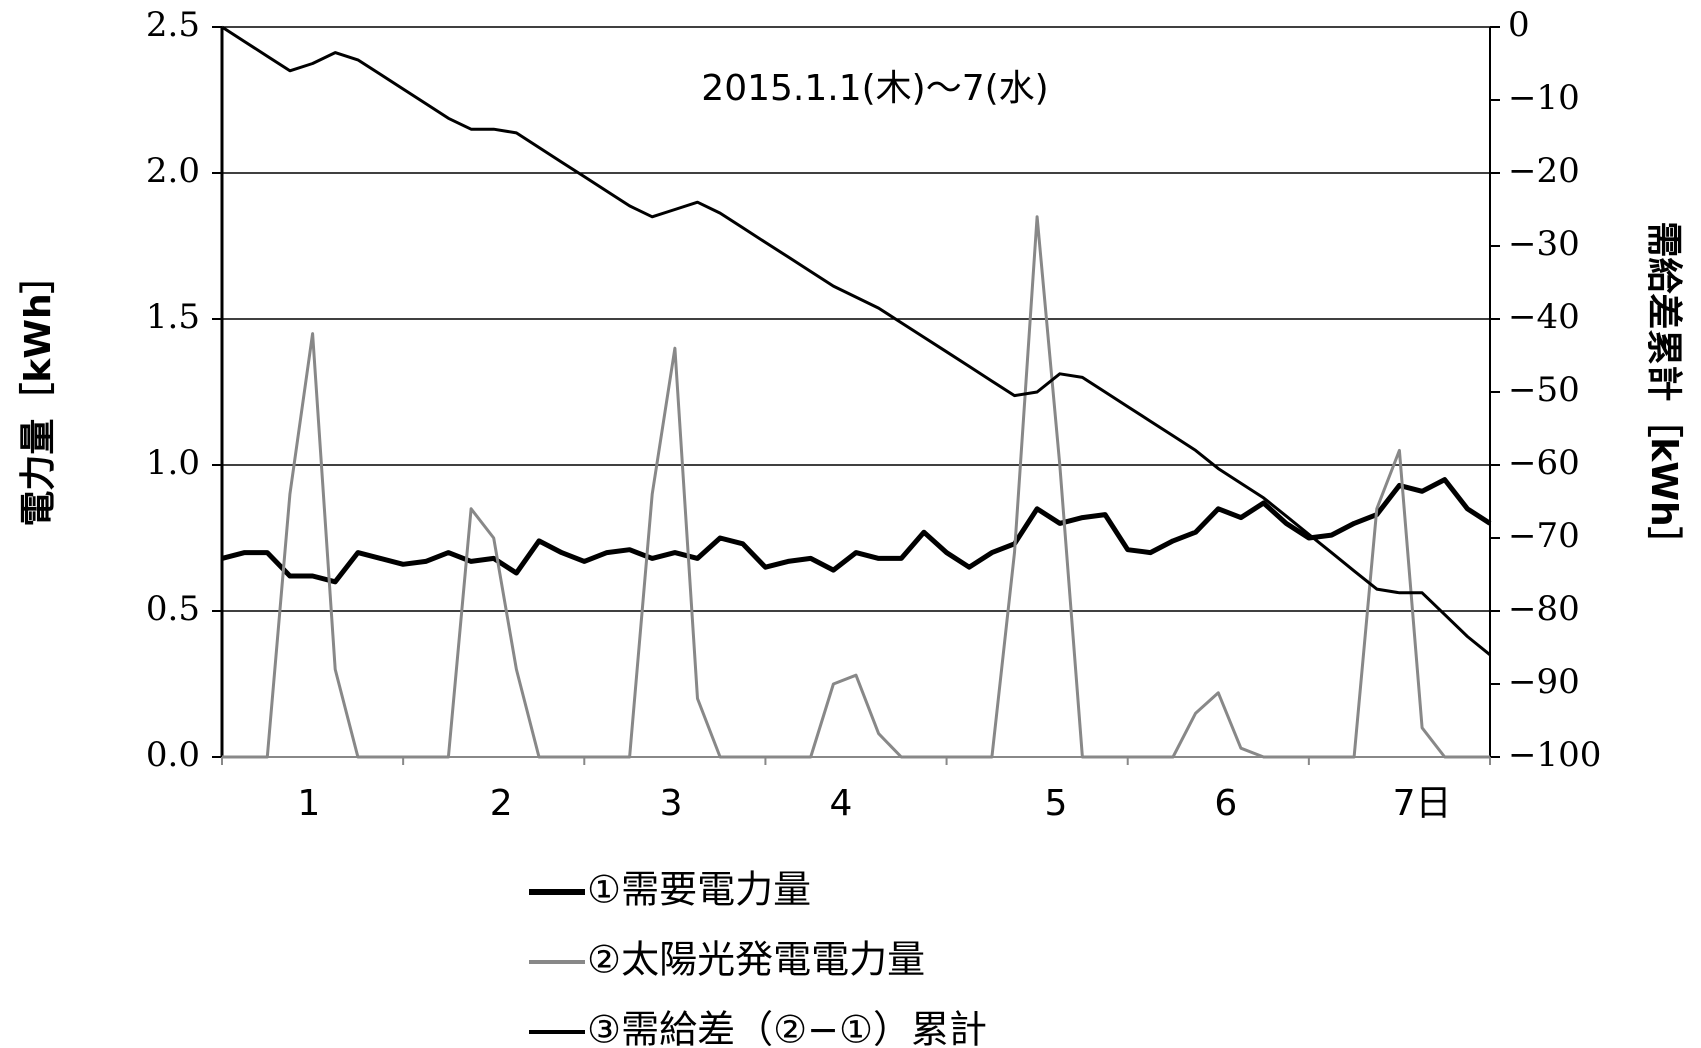  Describe the element at coordinates (1519, 25) in the screenshot. I see `y2-tick-label: 0` at that location.